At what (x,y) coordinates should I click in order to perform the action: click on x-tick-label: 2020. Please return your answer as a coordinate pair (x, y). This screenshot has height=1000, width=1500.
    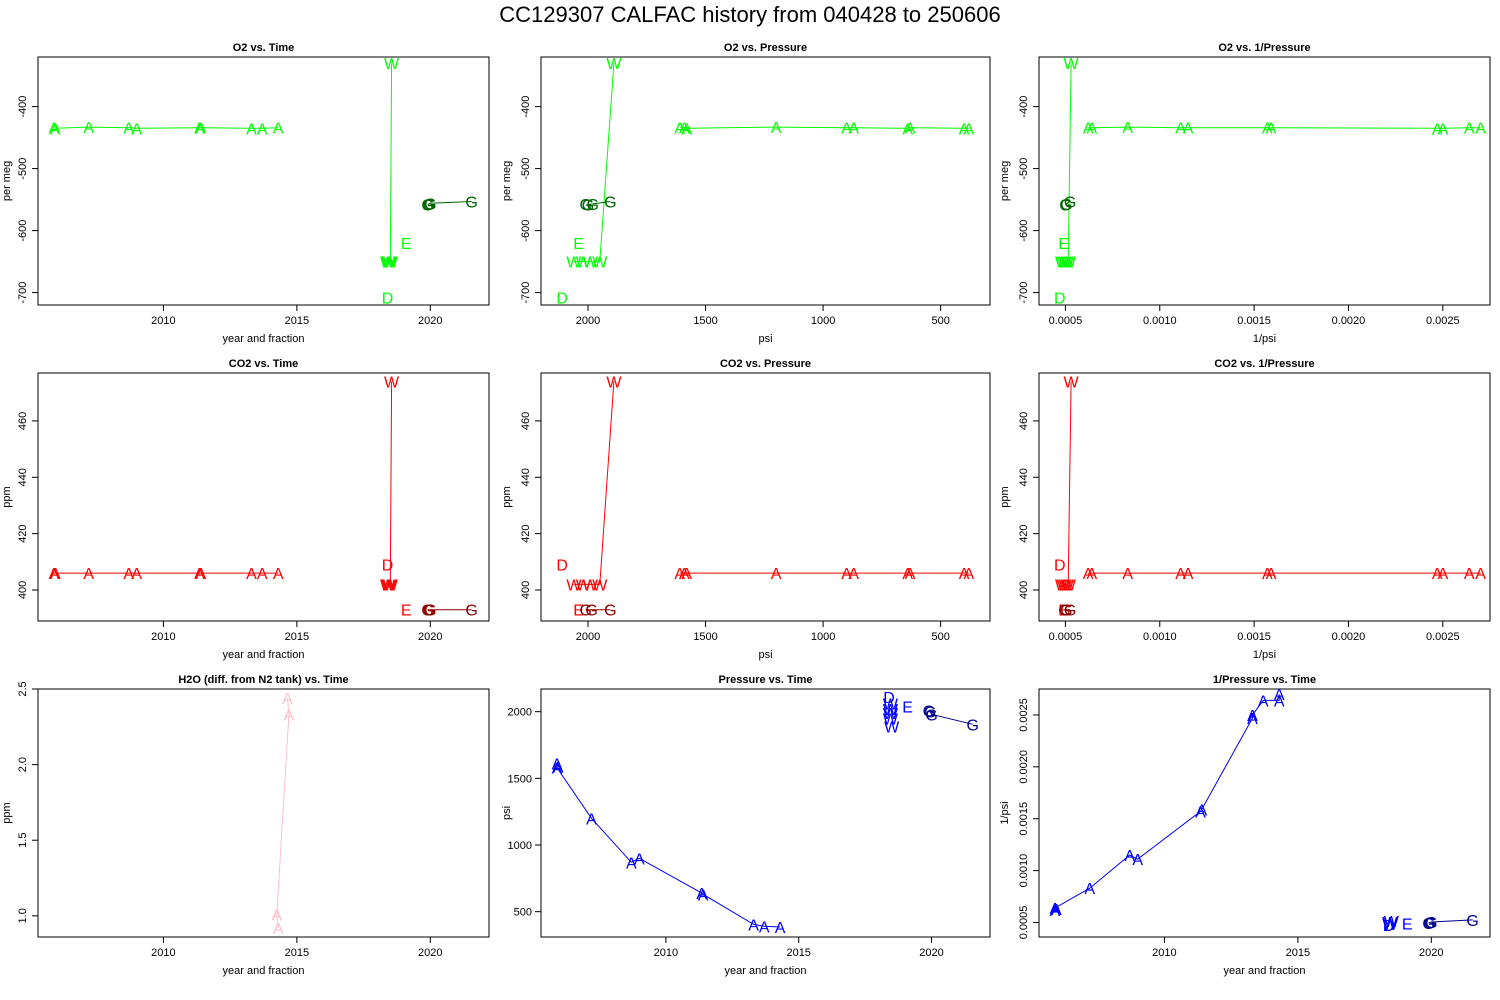
    Looking at the image, I should click on (931, 953).